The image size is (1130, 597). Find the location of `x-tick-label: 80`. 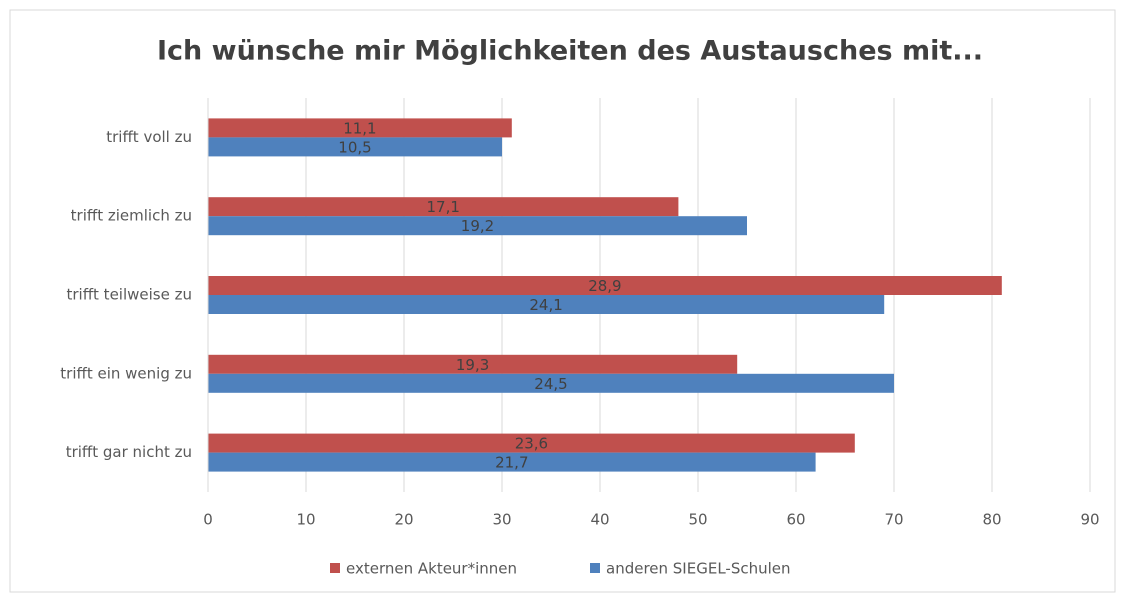

x-tick-label: 80 is located at coordinates (991, 520).